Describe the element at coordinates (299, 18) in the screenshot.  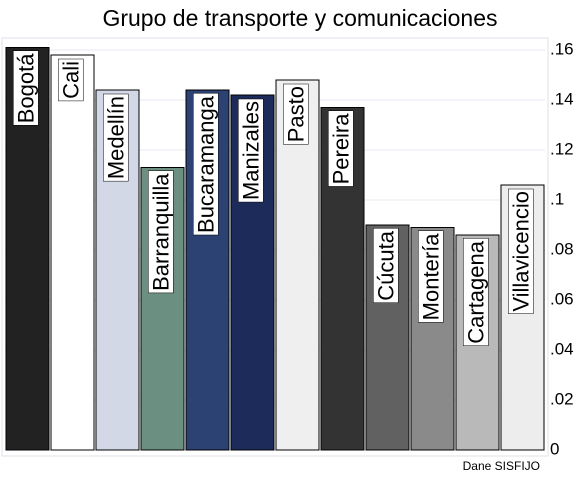
I see `chart-title: Grupo de transporte y comunicaciones` at that location.